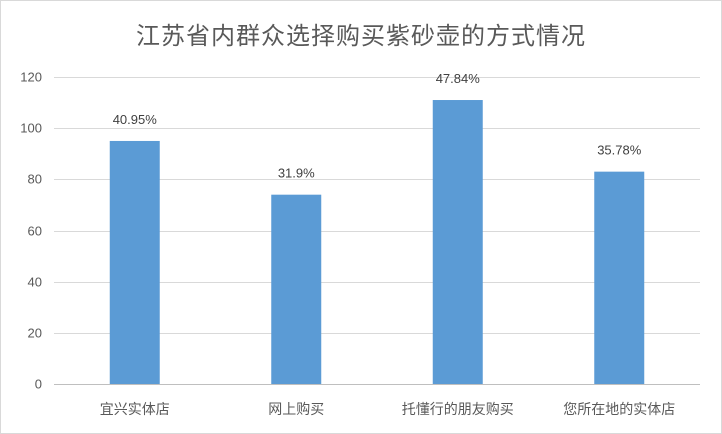 The image size is (722, 434). Describe the element at coordinates (35, 231) in the screenshot. I see `y-tick-label: 60` at that location.